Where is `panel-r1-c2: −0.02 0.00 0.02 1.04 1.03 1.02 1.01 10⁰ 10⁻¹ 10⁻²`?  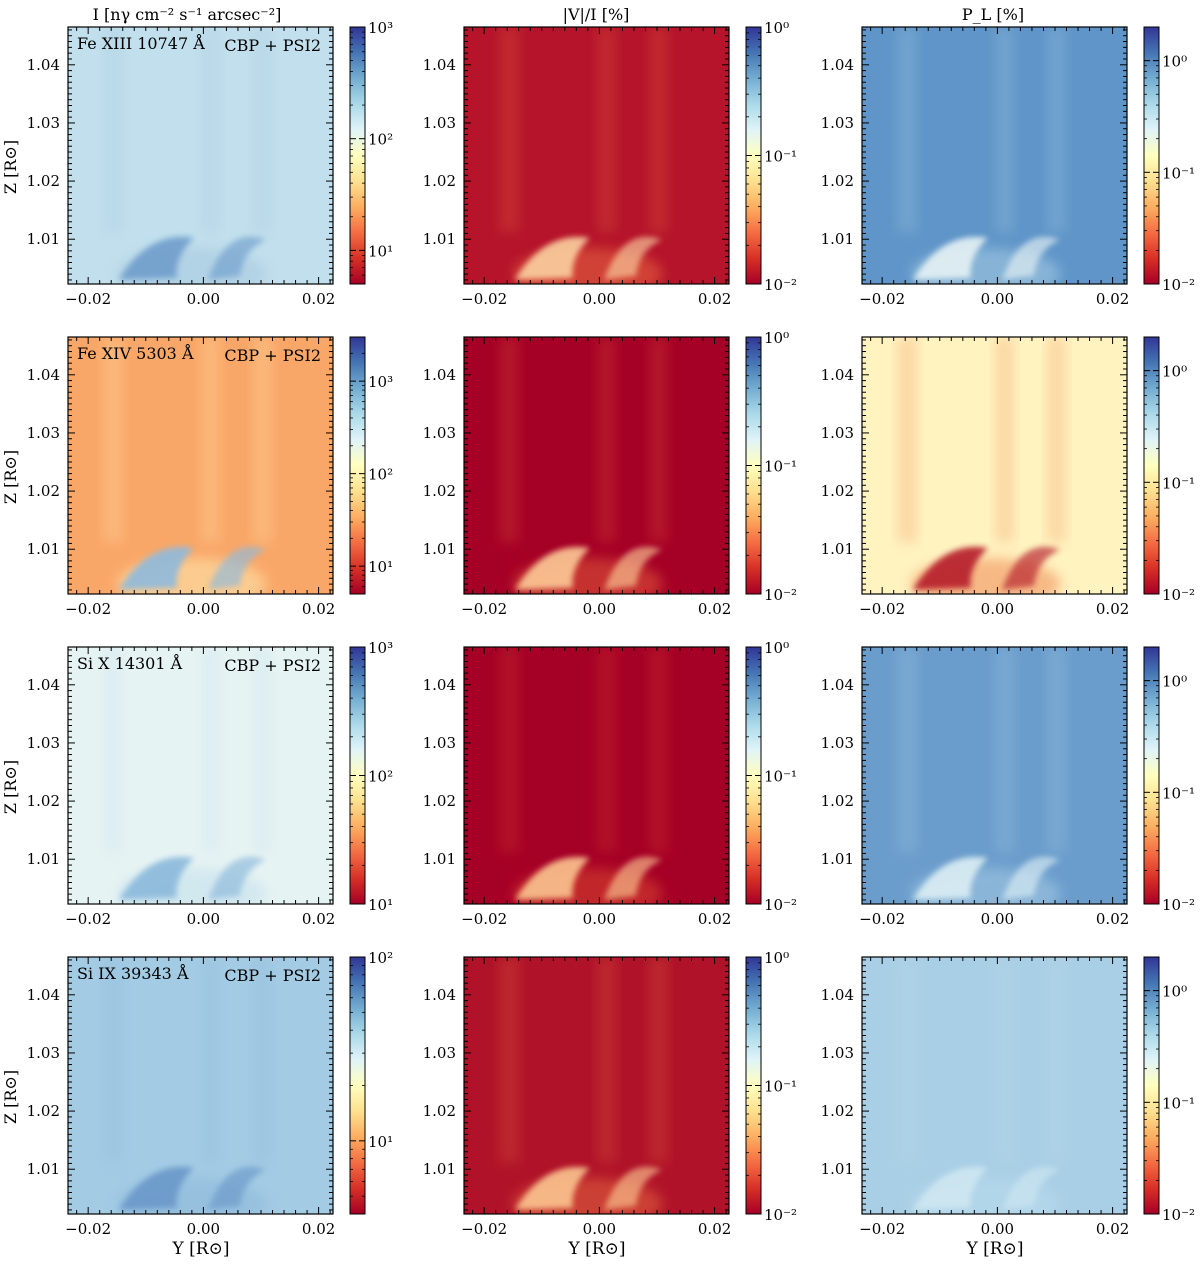
panel-r1-c2: −0.02 0.00 0.02 1.04 1.03 1.02 1.01 10⁰ 10⁻¹ 10⁻² is located at coordinates (610, 163).